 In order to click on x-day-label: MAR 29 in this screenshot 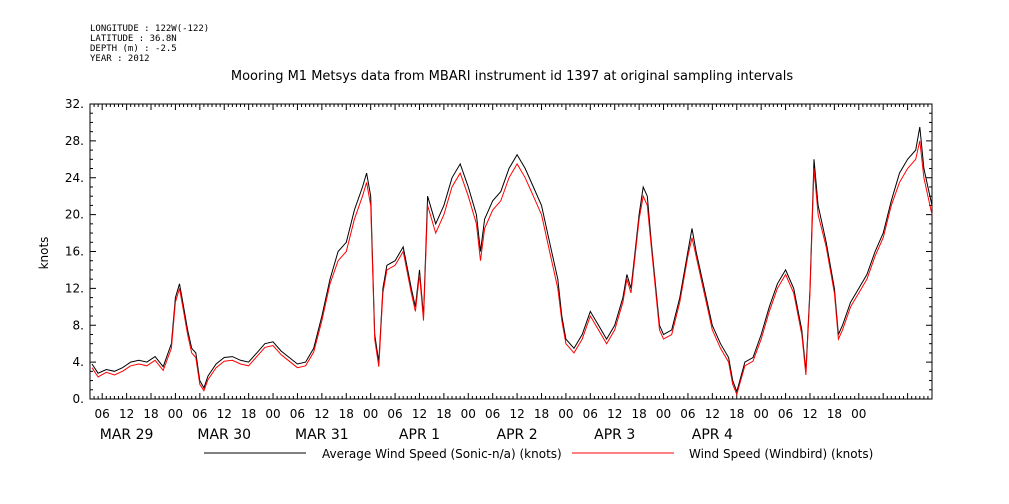, I will do `click(127, 435)`.